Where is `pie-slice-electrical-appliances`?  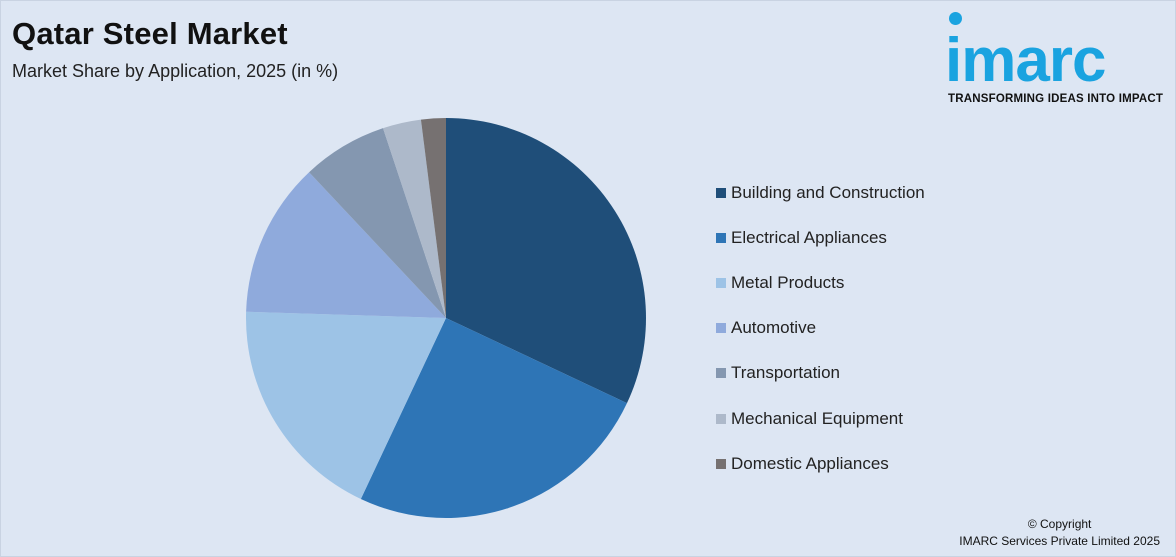
pie-slice-electrical-appliances is located at coordinates (493, 418).